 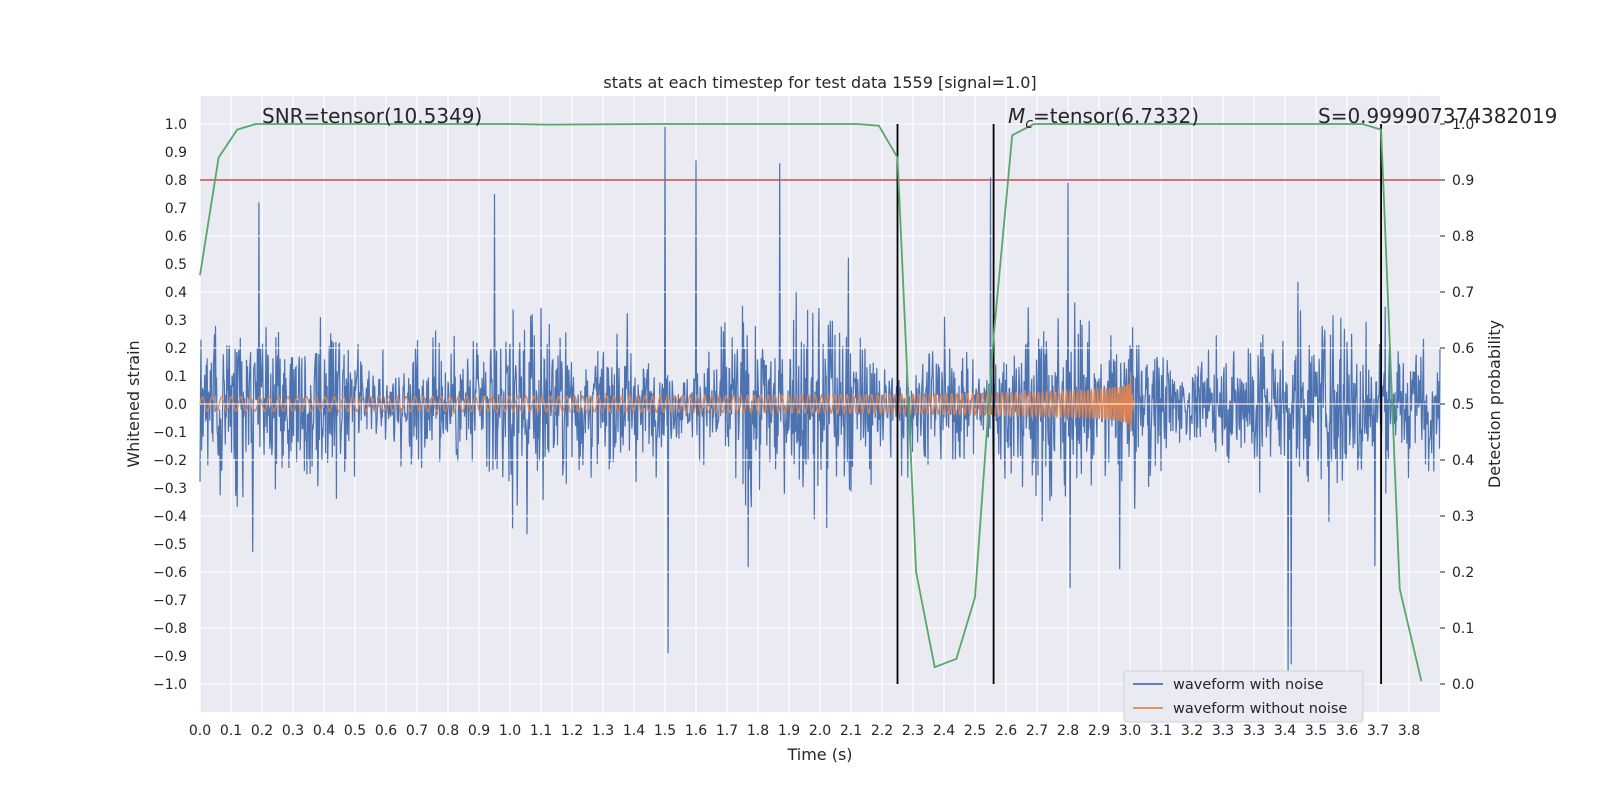 I want to click on legend-label-noise: waveform with noise, so click(x=1248, y=685).